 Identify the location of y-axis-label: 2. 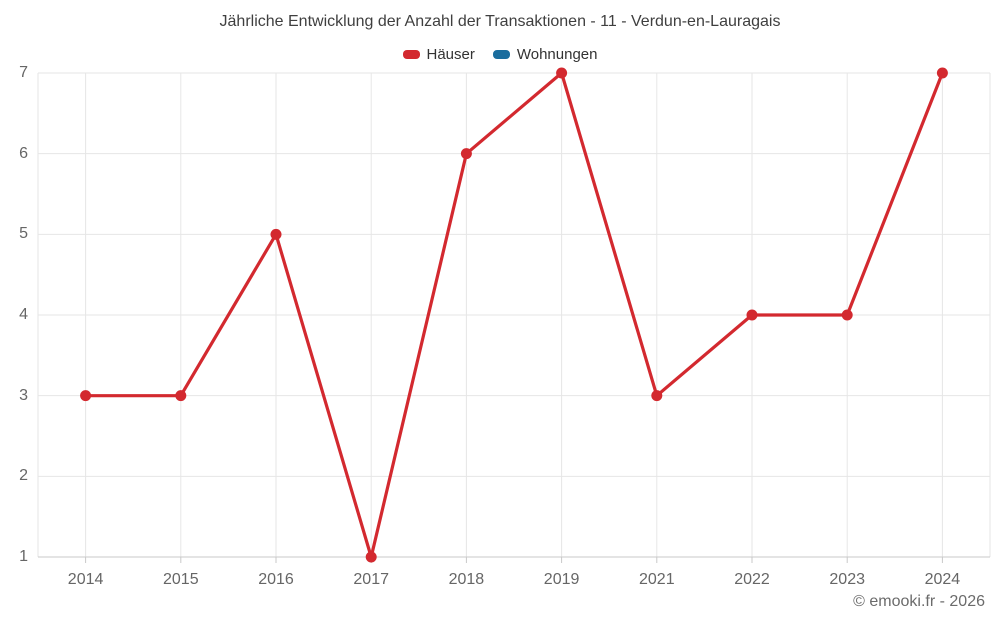
(23, 476).